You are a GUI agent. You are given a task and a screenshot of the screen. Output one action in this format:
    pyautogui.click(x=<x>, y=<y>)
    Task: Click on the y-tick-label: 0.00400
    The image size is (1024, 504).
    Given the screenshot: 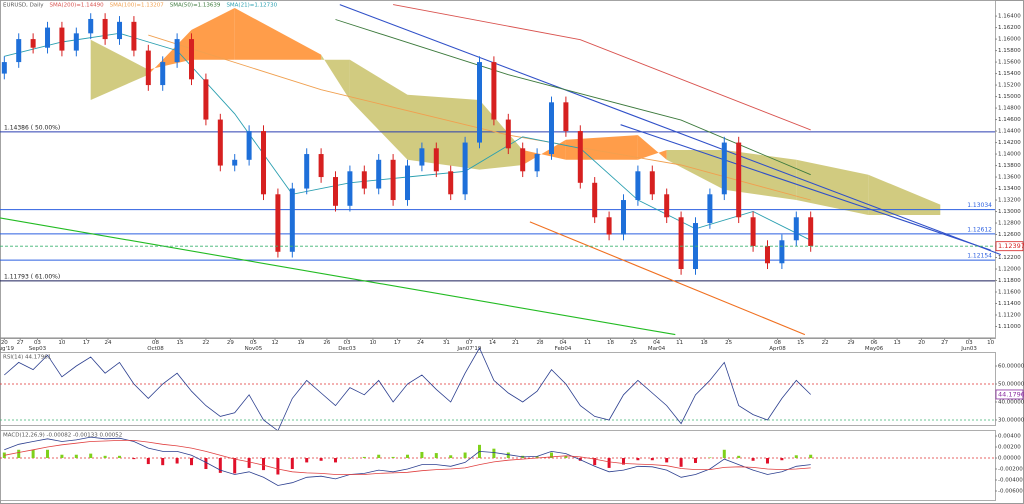 What is the action you would take?
    pyautogui.click(x=1009, y=437)
    